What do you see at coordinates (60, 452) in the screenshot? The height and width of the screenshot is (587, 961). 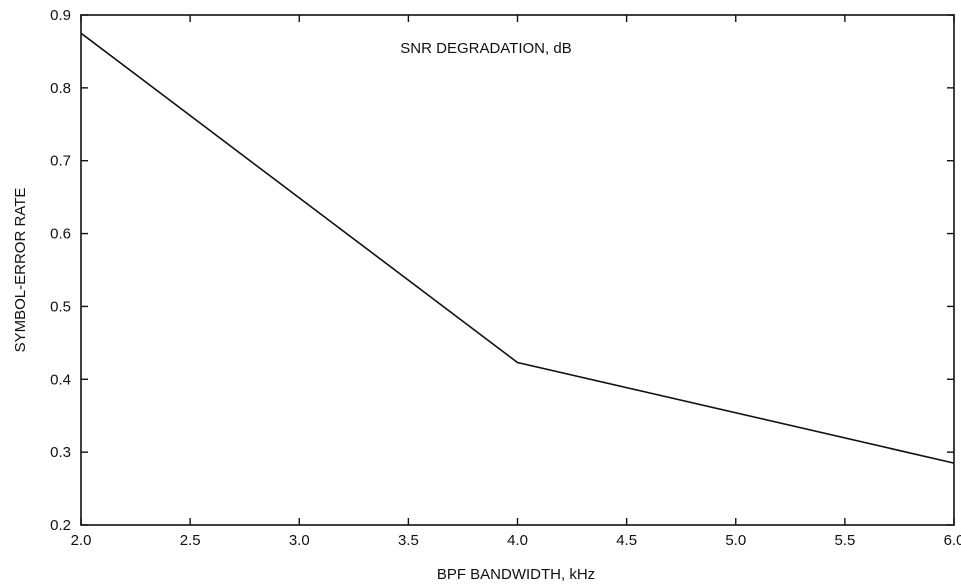 I see `y-tick-label: 0.3` at bounding box center [60, 452].